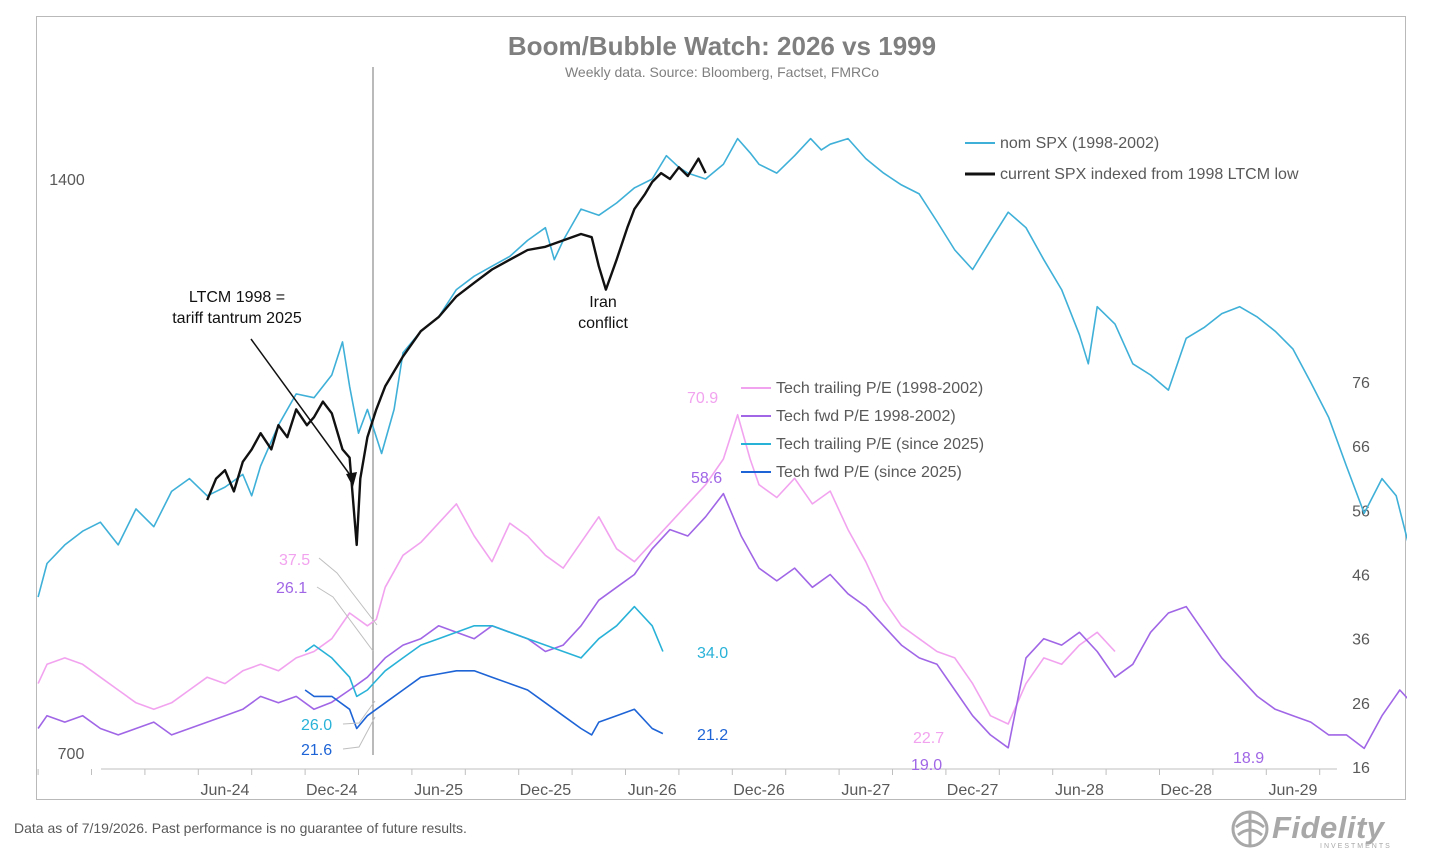 Image resolution: width=1444 pixels, height=859 pixels. Describe the element at coordinates (1149, 174) in the screenshot. I see `legend-label: current SPX indexed from 1998 LTCM low` at that location.